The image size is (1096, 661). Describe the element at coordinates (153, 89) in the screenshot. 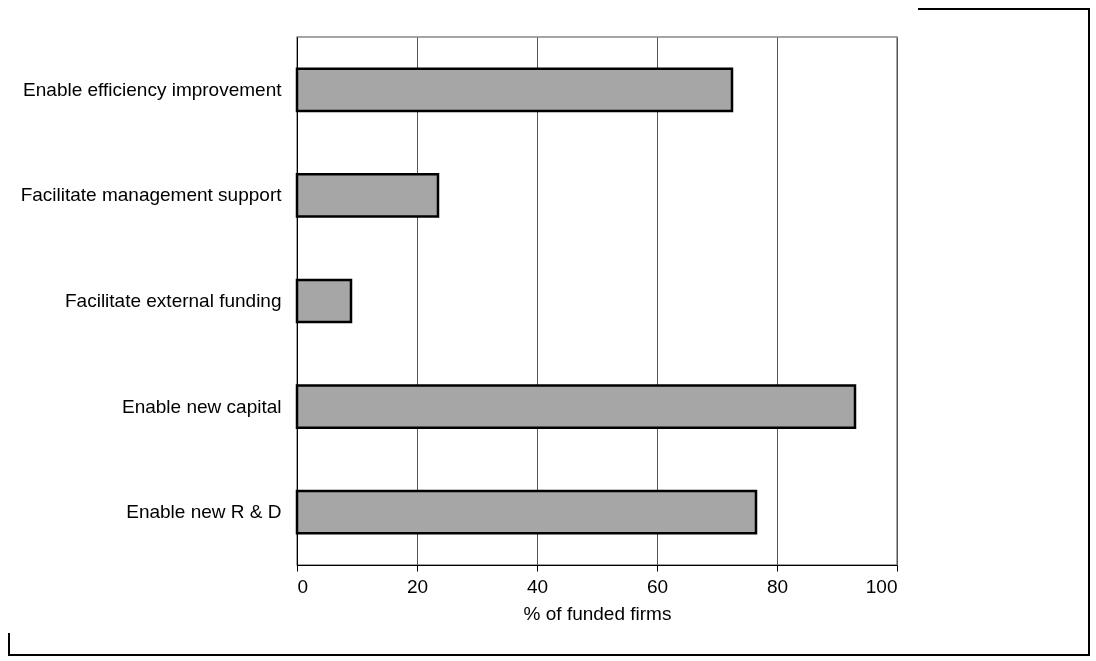

I see `y-tick-label: Enable efficiency improvement` at that location.